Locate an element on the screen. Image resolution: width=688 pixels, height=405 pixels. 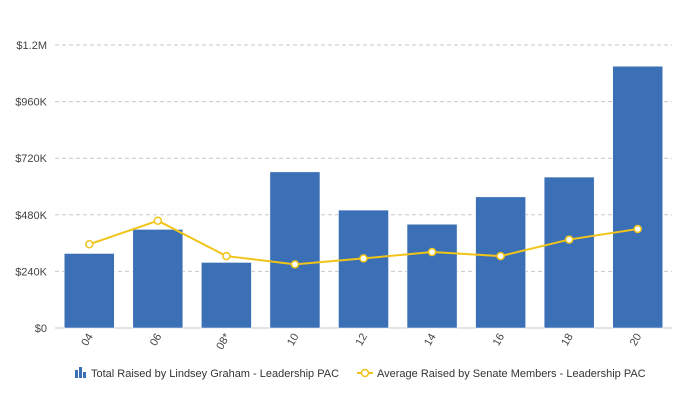
x-tick-label: 08* is located at coordinates (223, 341).